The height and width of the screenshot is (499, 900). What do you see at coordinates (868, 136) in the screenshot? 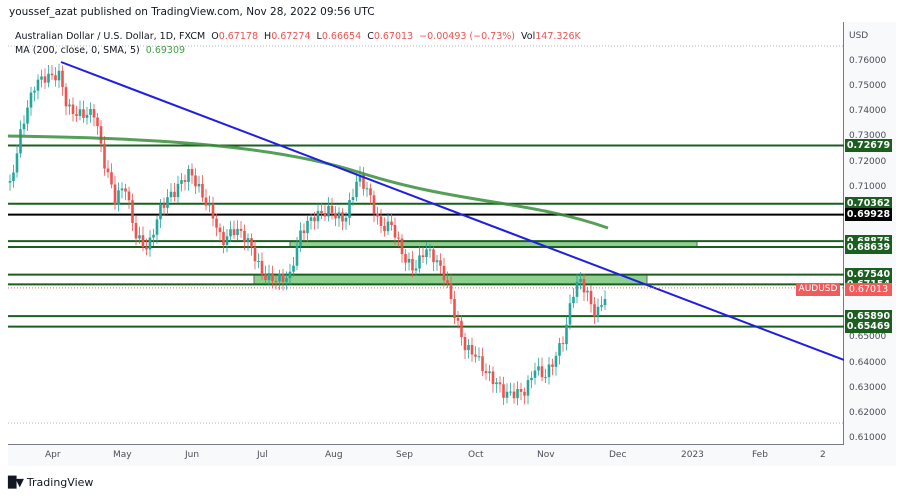
I see `price-tick: 0.73000` at bounding box center [868, 136].